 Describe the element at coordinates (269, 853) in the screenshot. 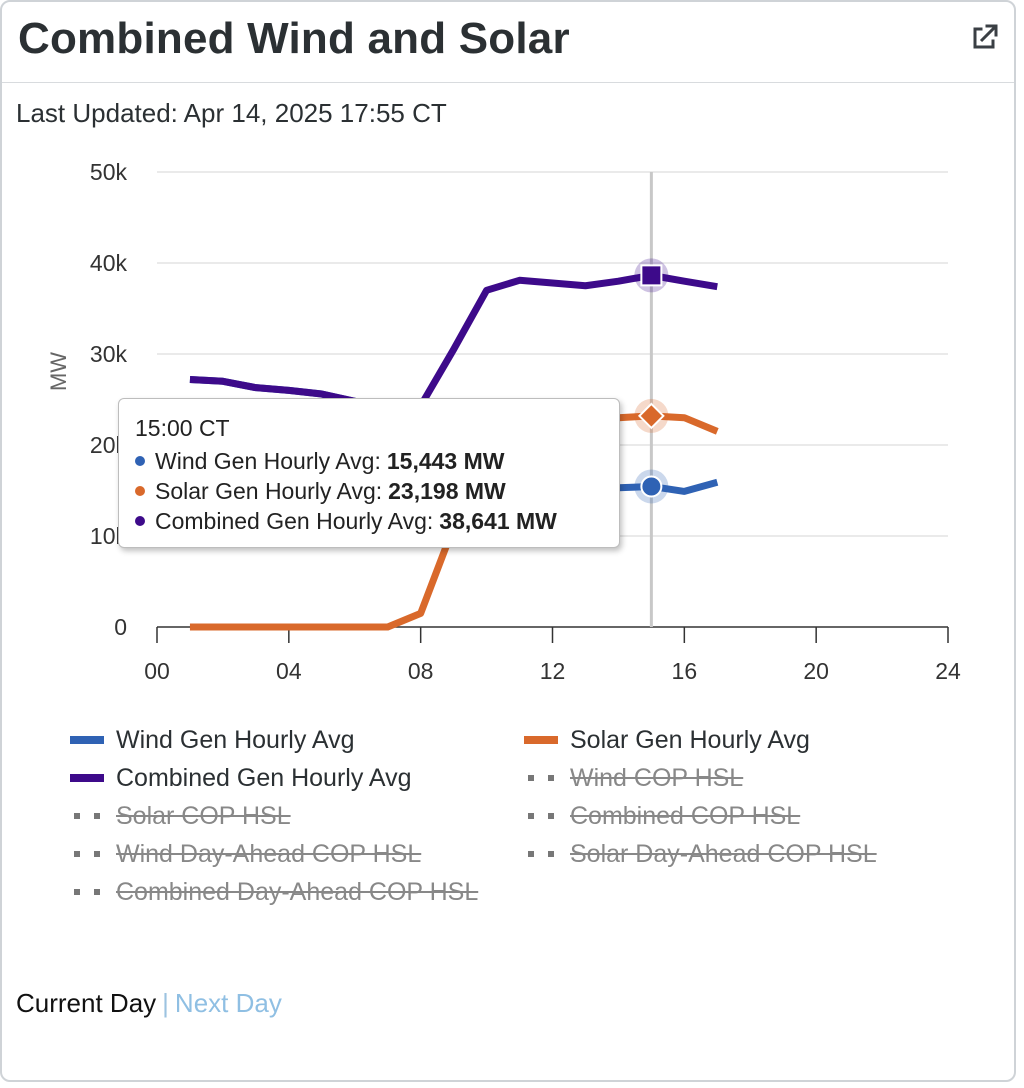

I see `legend-label: Wind Day-Ahead COP HSL` at that location.